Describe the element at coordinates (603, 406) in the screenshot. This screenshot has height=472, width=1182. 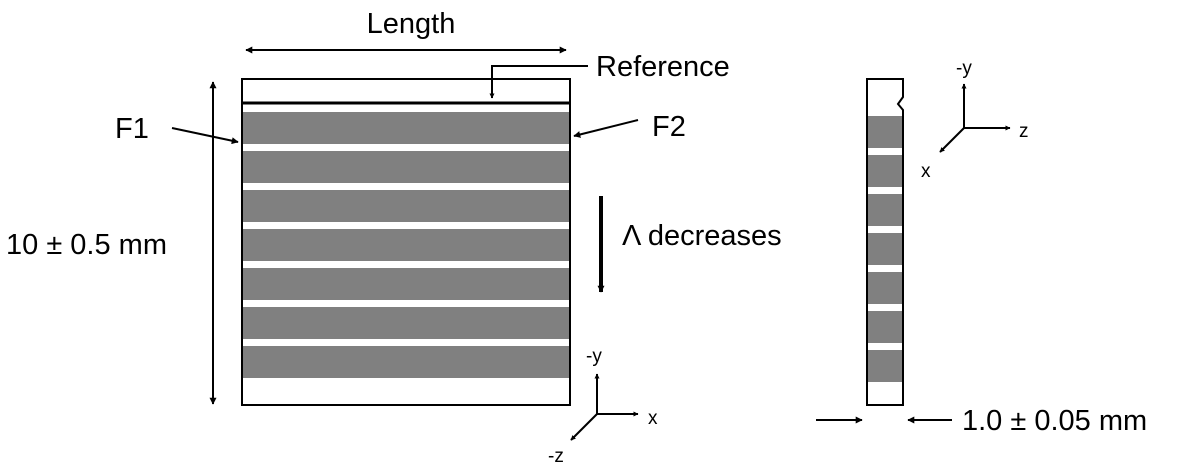
I see `front-axes: -y x -z` at that location.